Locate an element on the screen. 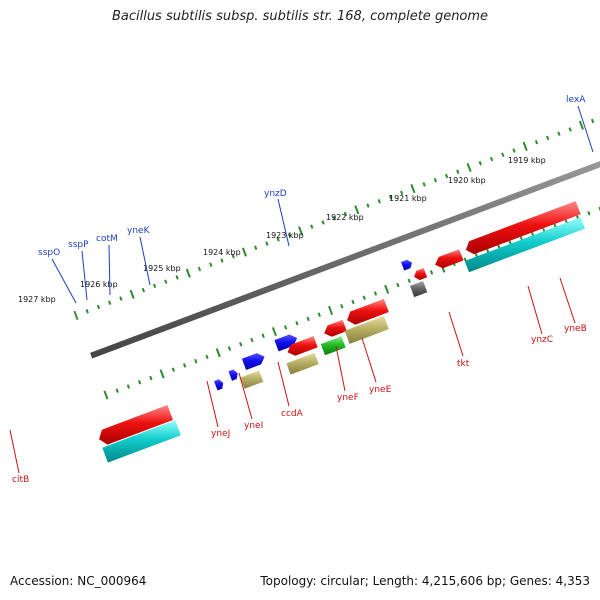  gene-label-yneJ: yneJ is located at coordinates (220, 434).